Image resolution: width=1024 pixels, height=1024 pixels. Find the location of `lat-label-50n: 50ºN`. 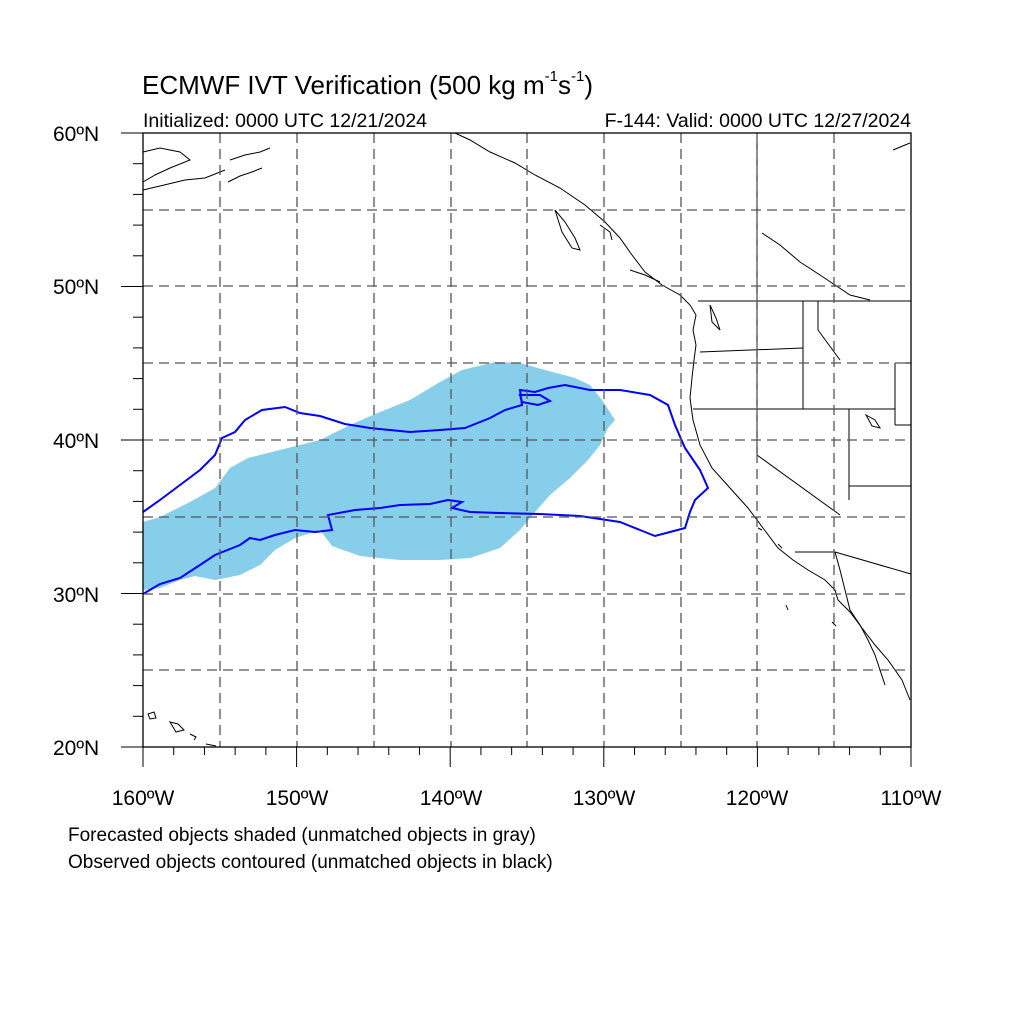

lat-label-50n: 50ºN is located at coordinates (76, 287).